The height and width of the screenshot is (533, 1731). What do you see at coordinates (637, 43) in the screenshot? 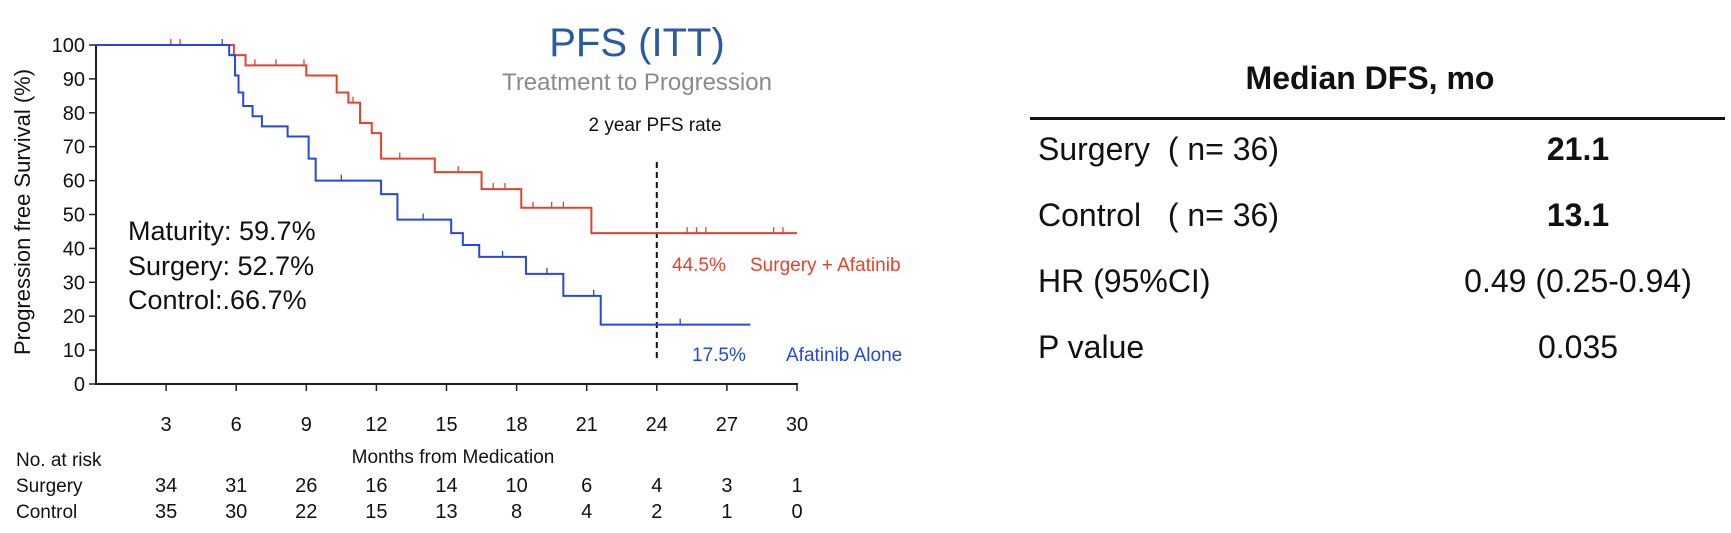
I see `chart-title: PFS (ITT)` at bounding box center [637, 43].